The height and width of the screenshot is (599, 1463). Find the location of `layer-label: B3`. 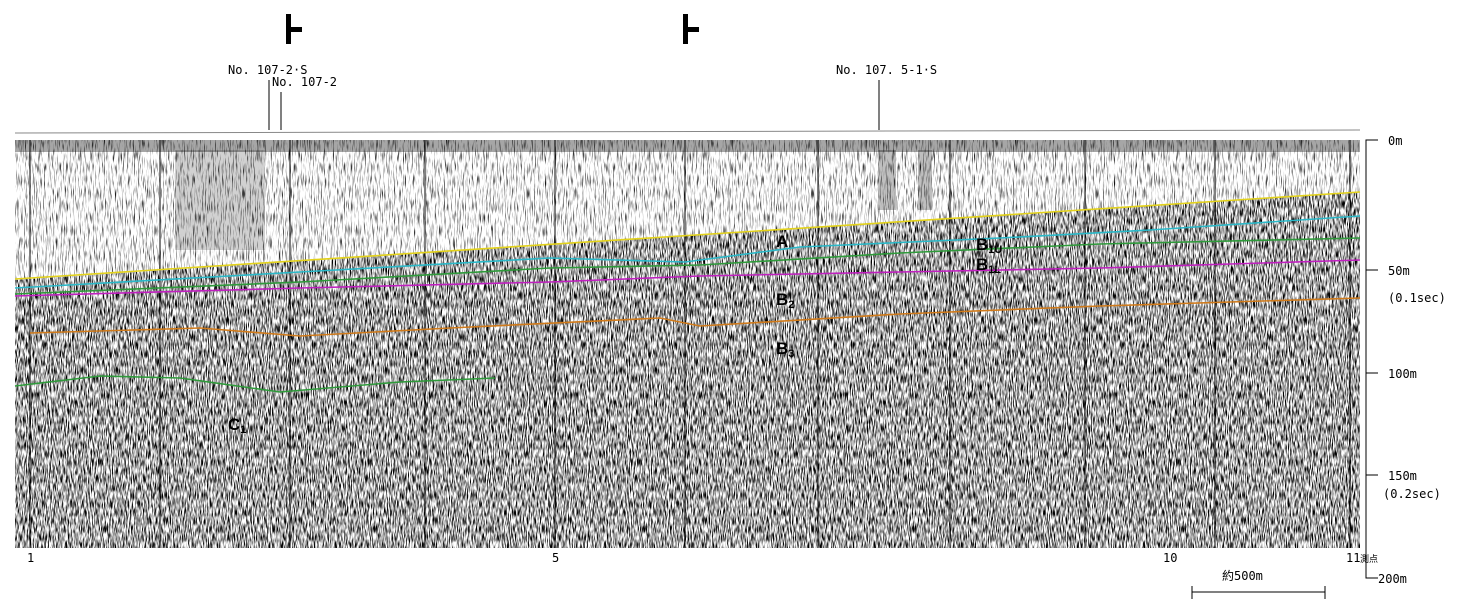

layer-label: B3 is located at coordinates (785, 349).